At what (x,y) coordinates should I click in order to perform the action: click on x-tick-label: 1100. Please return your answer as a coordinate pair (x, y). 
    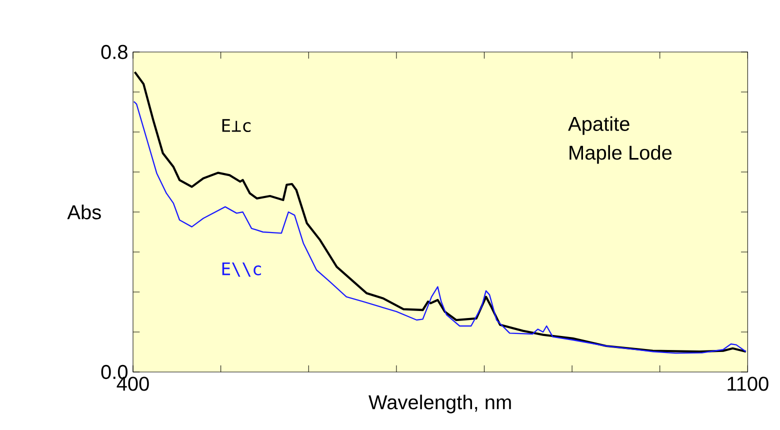
    Looking at the image, I should click on (748, 383).